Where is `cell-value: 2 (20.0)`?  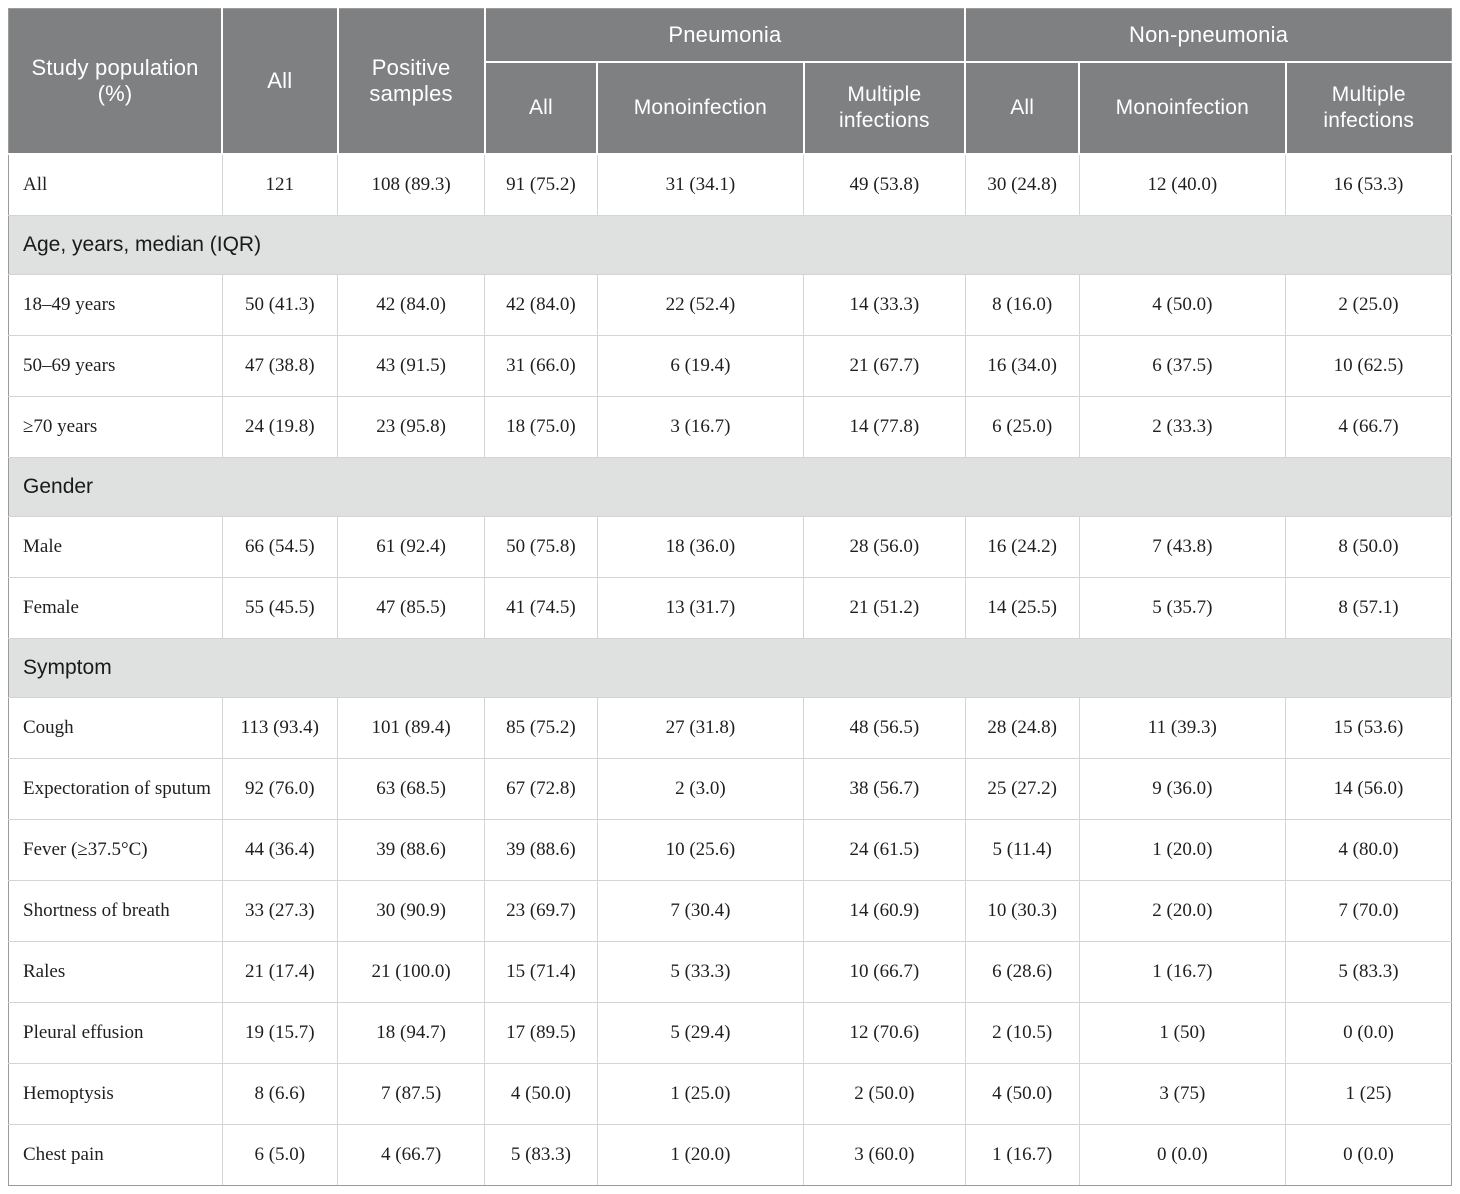
cell-value: 2 (20.0) is located at coordinates (1182, 911).